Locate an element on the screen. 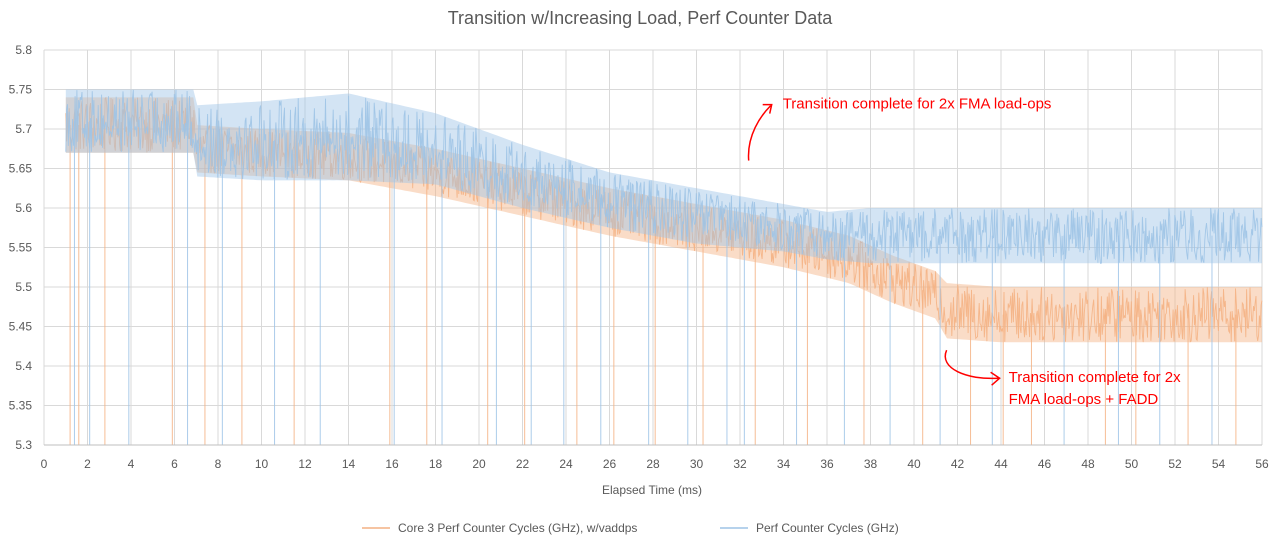 This screenshot has height=547, width=1281. x-tick-label: 14 is located at coordinates (349, 464).